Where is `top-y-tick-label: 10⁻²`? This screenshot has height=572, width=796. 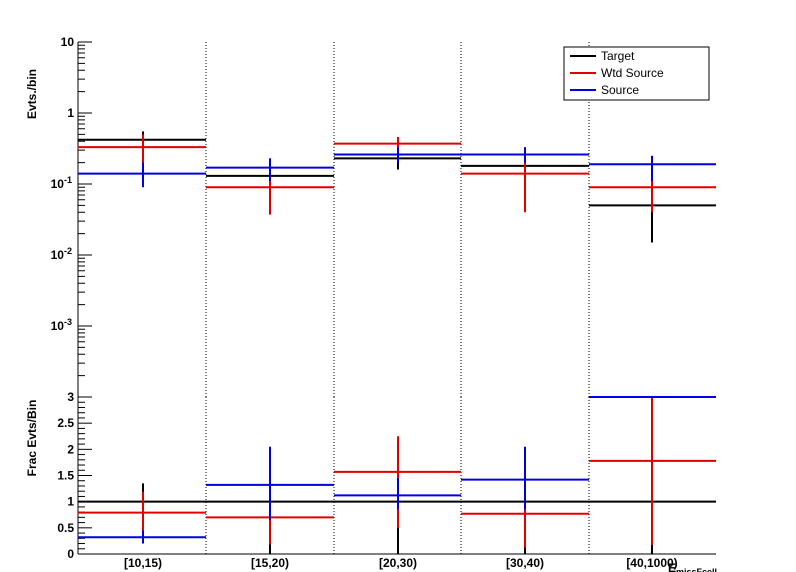
top-y-tick-label: 10⁻² is located at coordinates (61, 254).